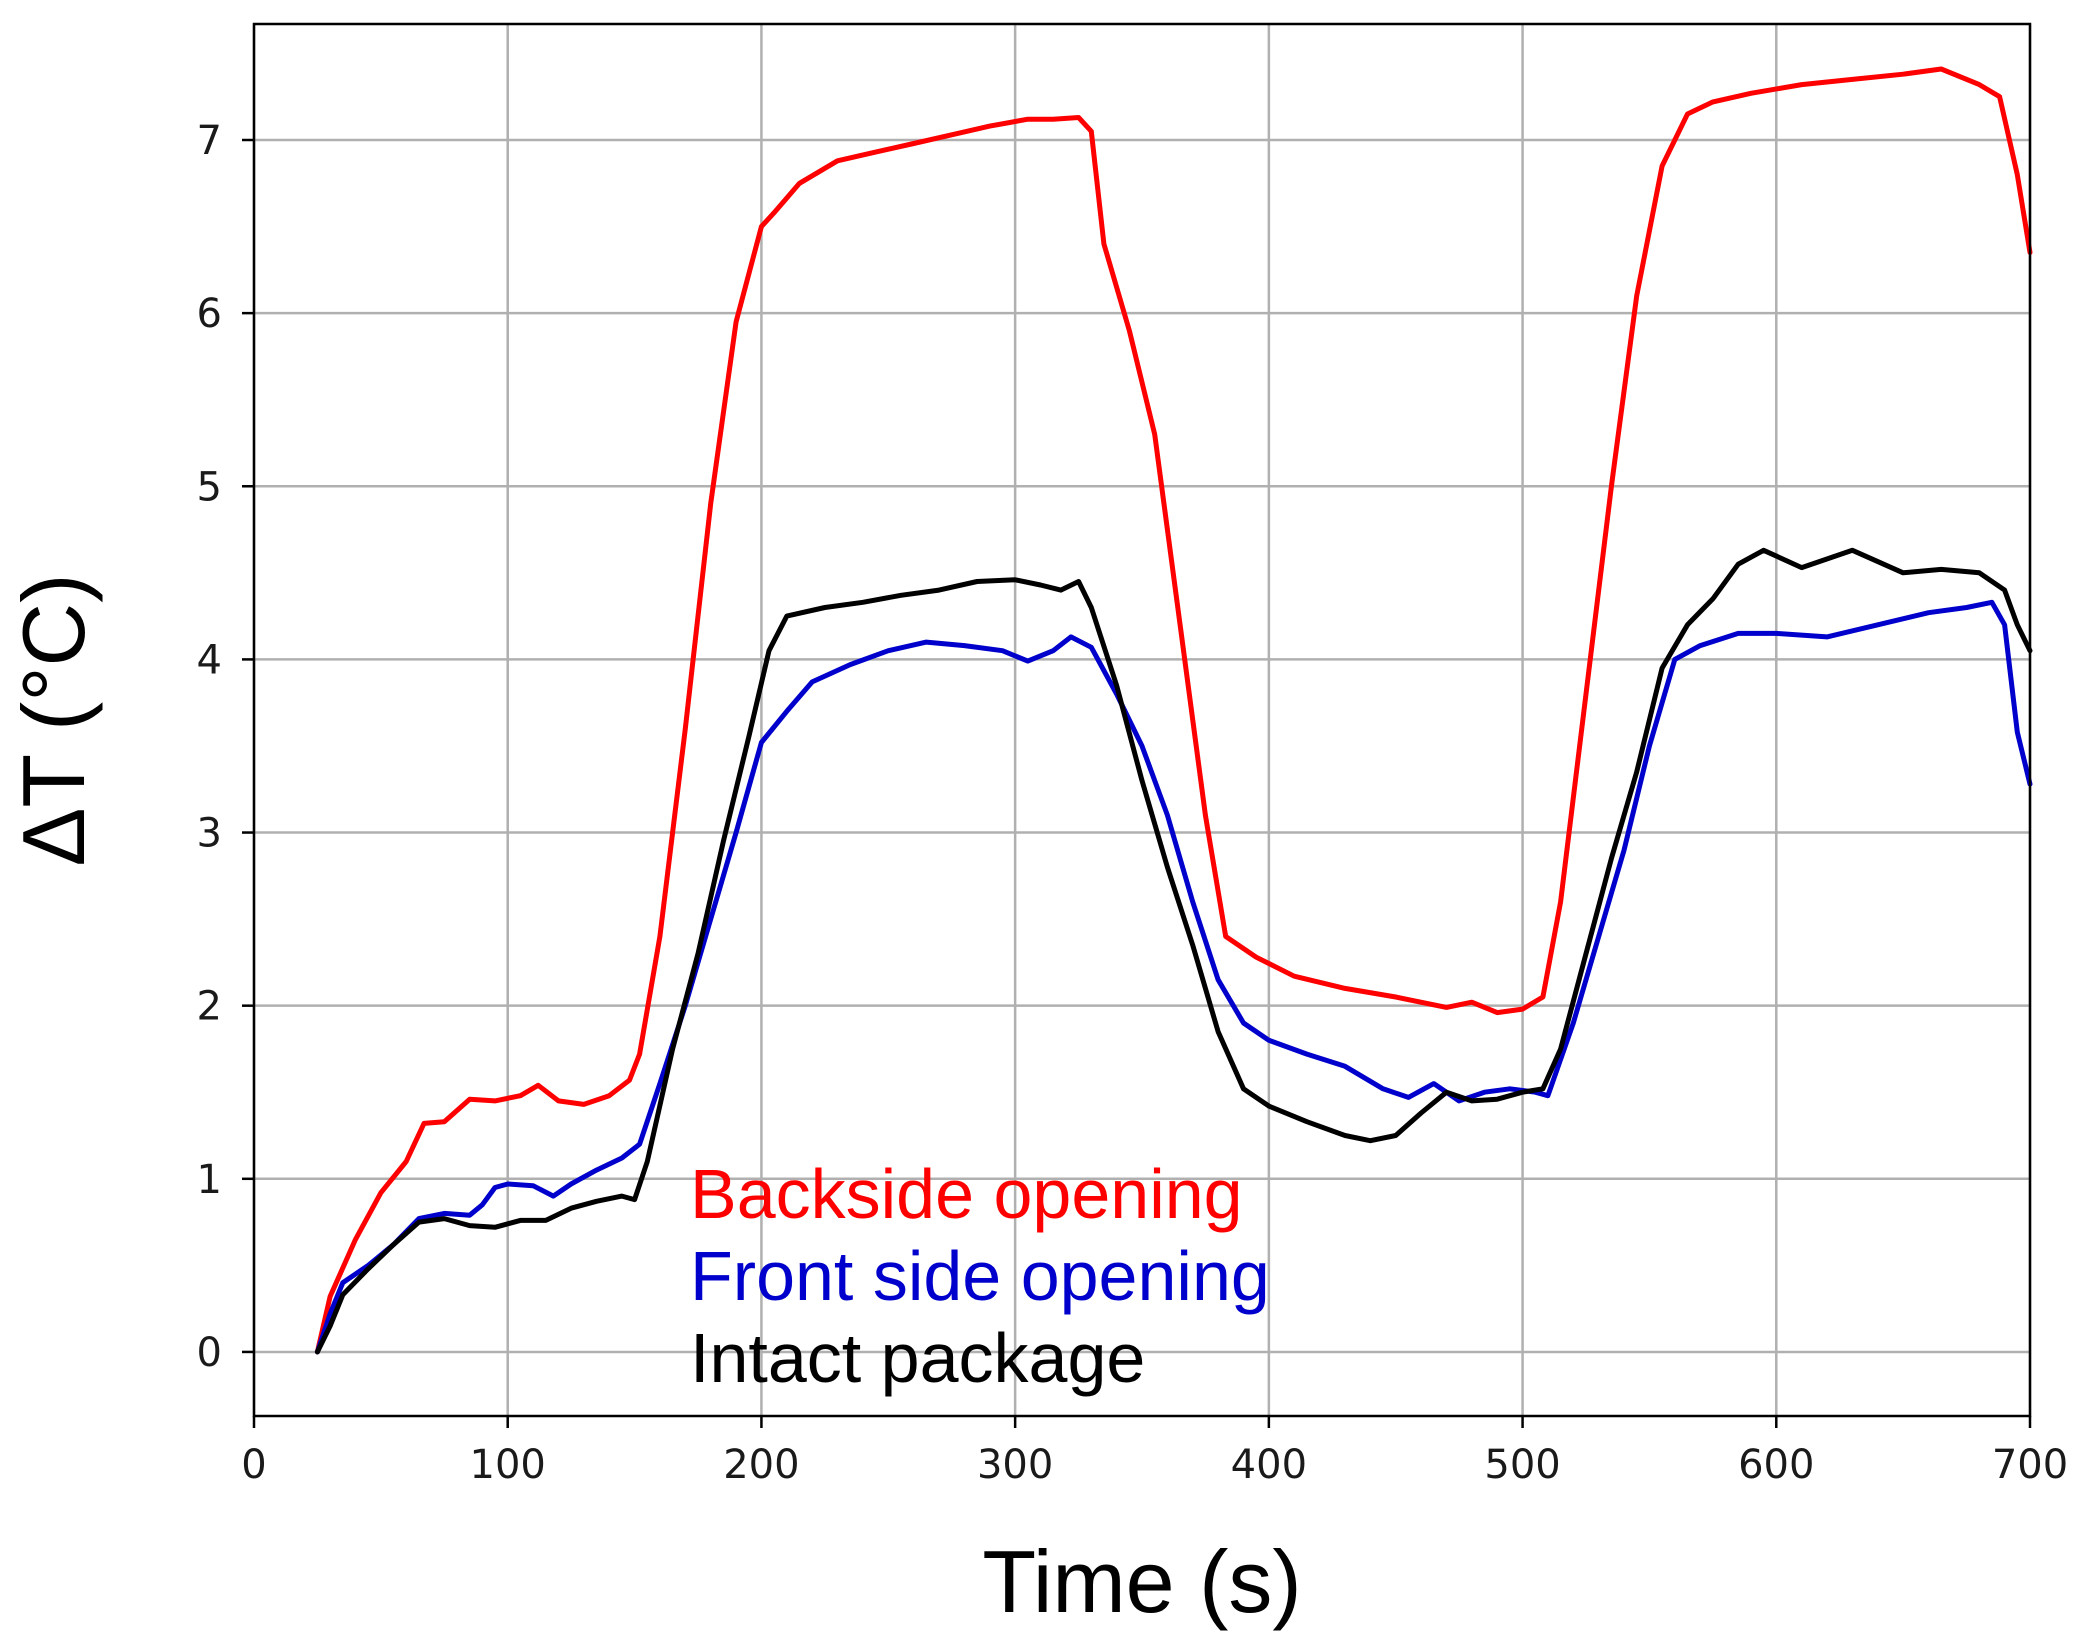  What do you see at coordinates (53, 720) in the screenshot?
I see `y-axis-title: ΔT (°C)` at bounding box center [53, 720].